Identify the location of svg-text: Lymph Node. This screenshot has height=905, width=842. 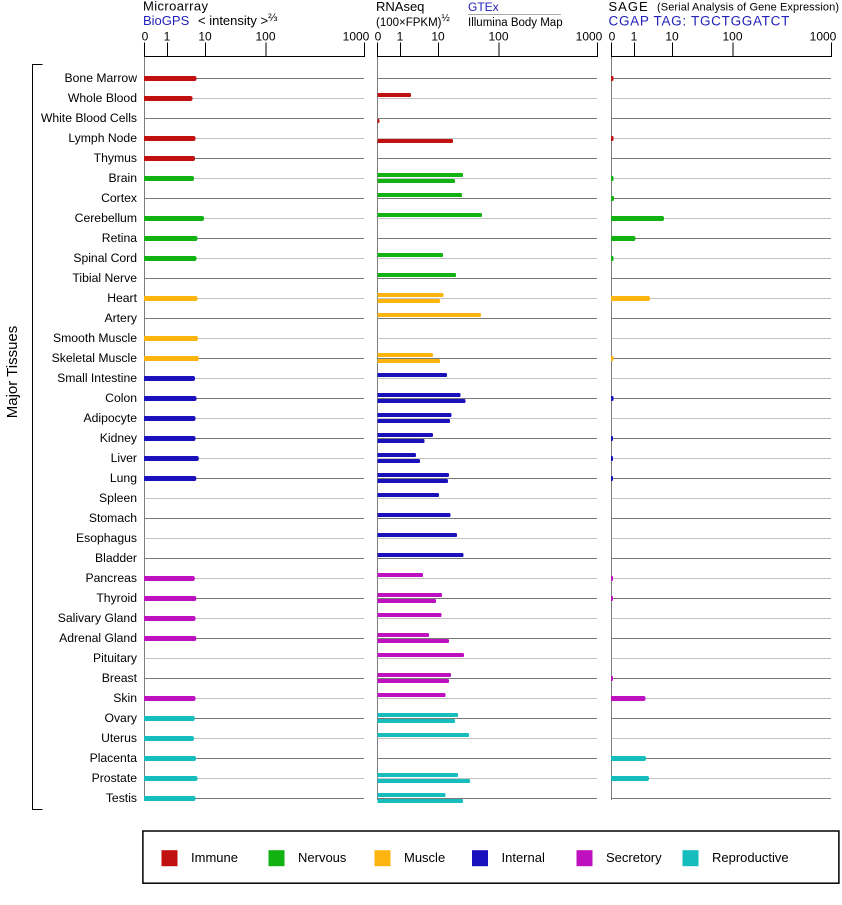
(102, 138).